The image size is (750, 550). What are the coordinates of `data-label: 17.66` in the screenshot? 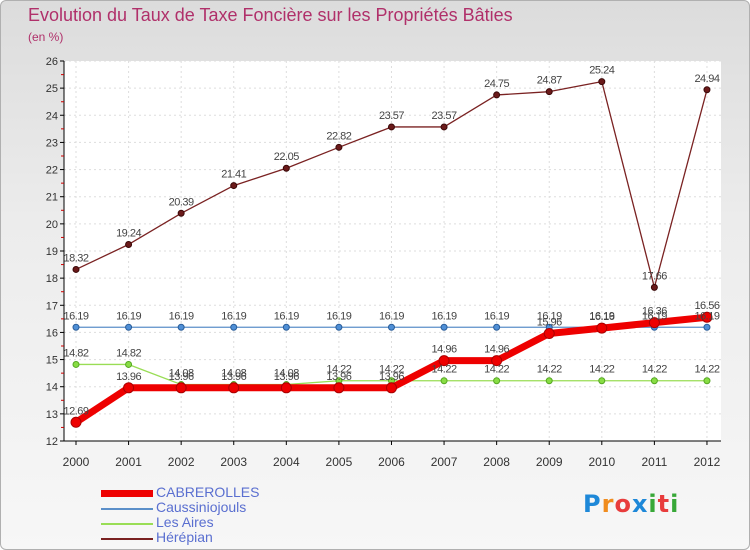 It's located at (654, 276).